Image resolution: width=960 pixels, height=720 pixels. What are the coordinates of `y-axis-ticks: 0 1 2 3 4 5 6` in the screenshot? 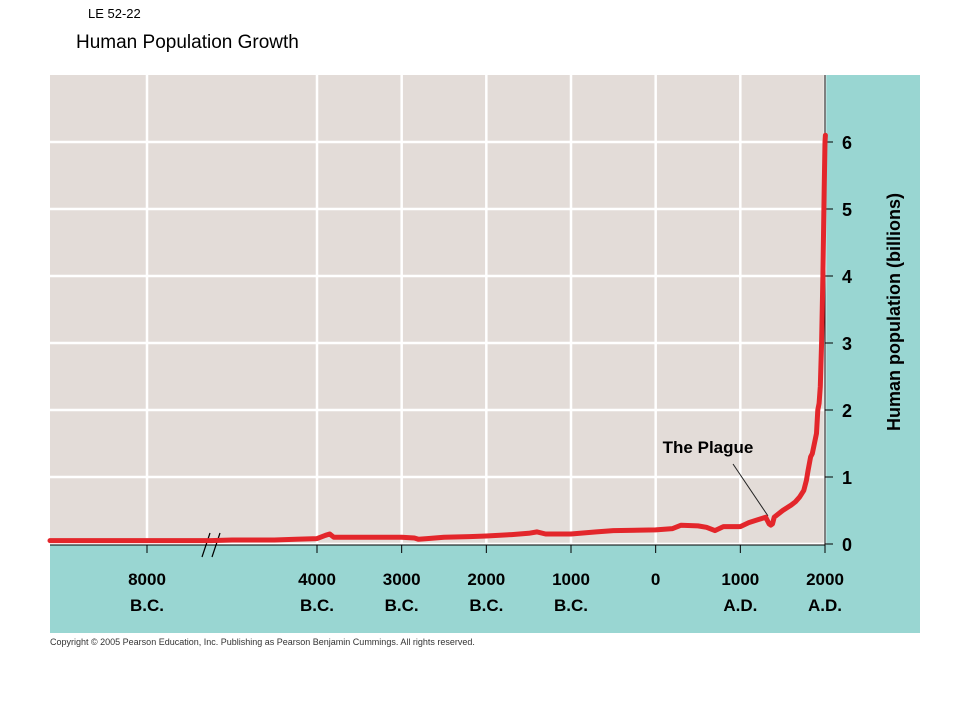 It's located at (838, 344).